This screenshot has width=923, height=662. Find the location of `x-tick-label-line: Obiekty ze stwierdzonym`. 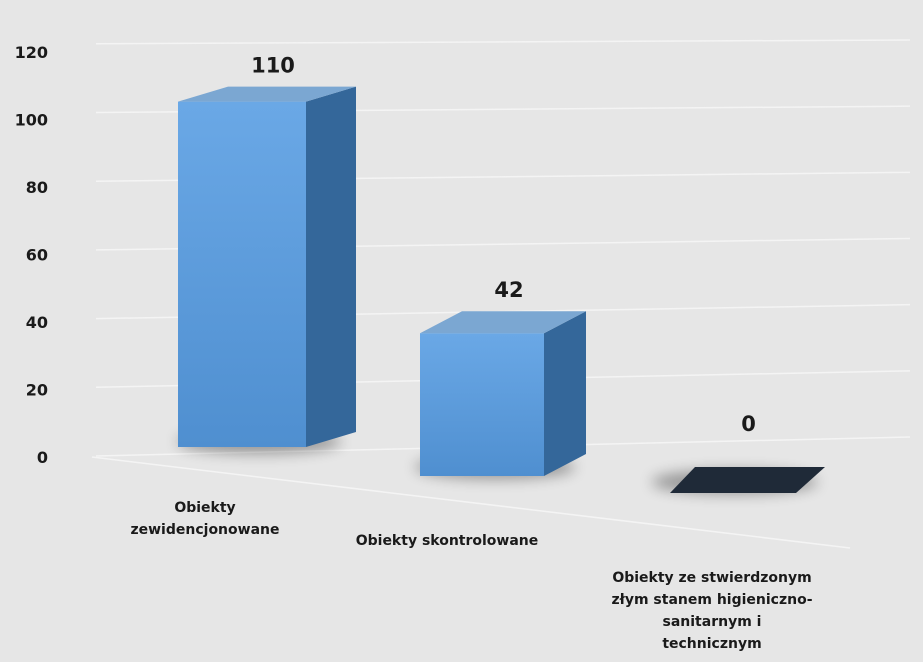

x-tick-label-line: Obiekty ze stwierdzonym is located at coordinates (711, 578).